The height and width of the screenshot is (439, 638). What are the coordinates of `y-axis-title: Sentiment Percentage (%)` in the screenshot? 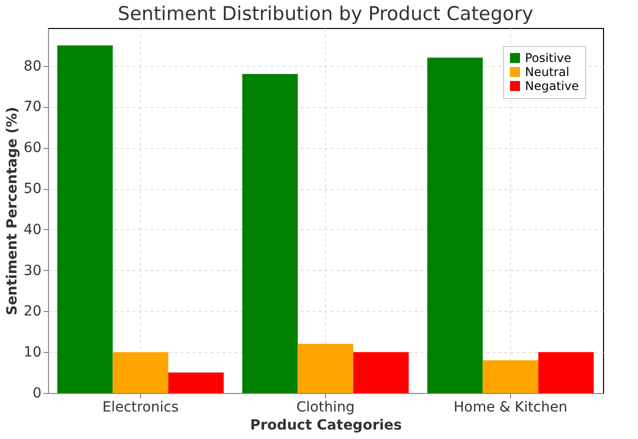 It's located at (12, 211).